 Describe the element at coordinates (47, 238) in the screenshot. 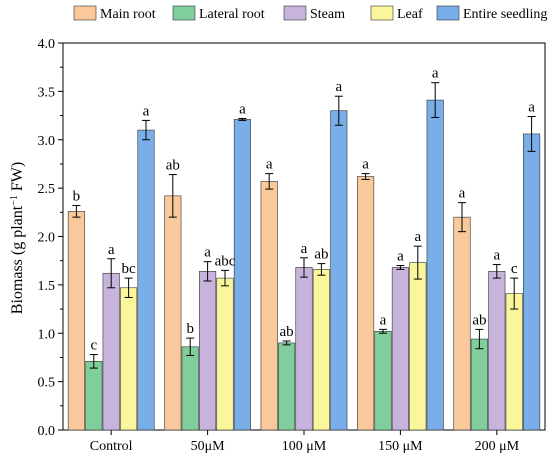

I see `y-tick-label: 2.0` at that location.